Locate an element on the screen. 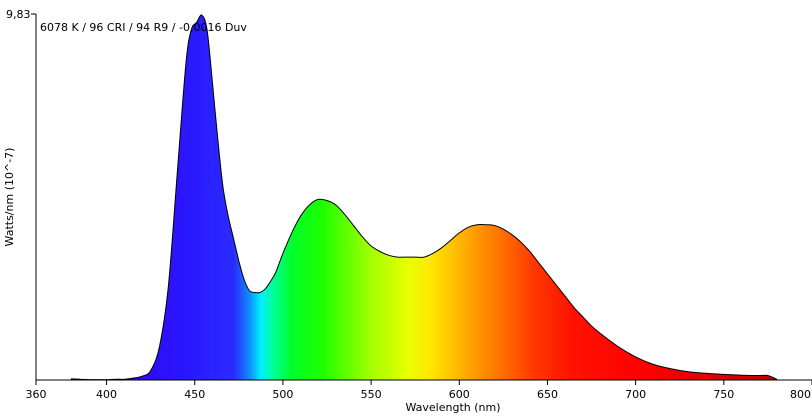 This screenshot has width=812, height=420. x-tick-label-450: 450 is located at coordinates (194, 394).